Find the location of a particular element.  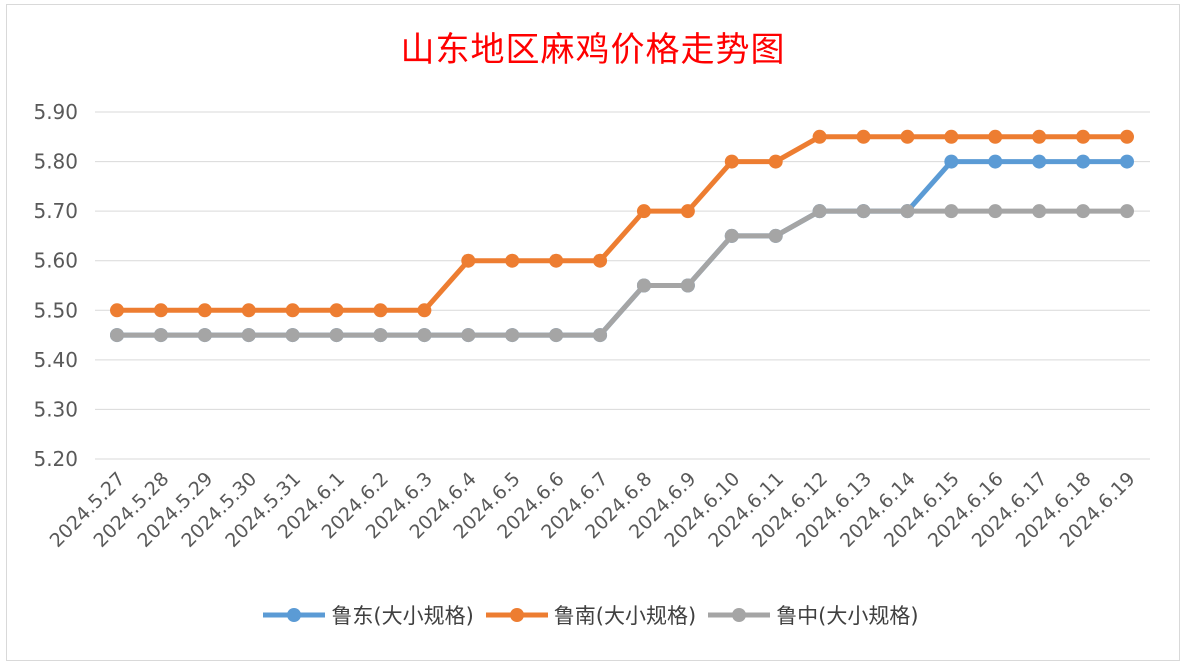

y-tick-label: 5.40 is located at coordinates (55, 360).